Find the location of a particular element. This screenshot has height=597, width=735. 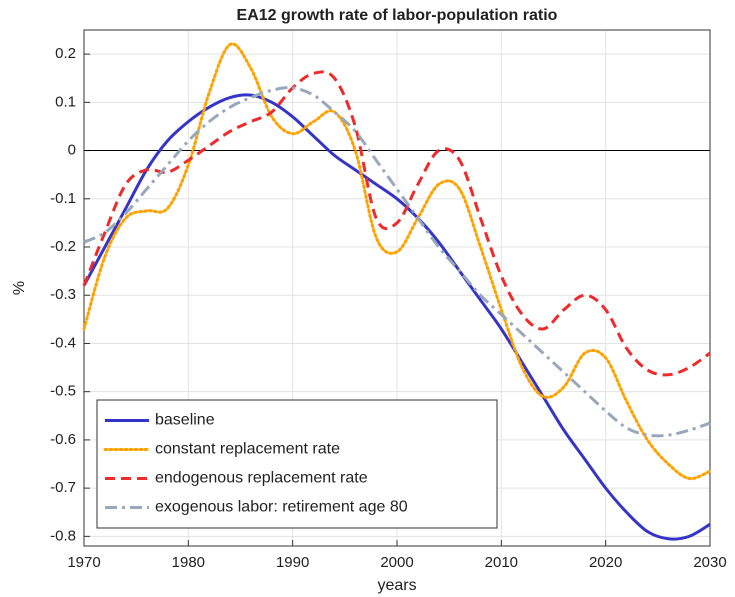

y-tick-label: -0.5 is located at coordinates (63, 391).